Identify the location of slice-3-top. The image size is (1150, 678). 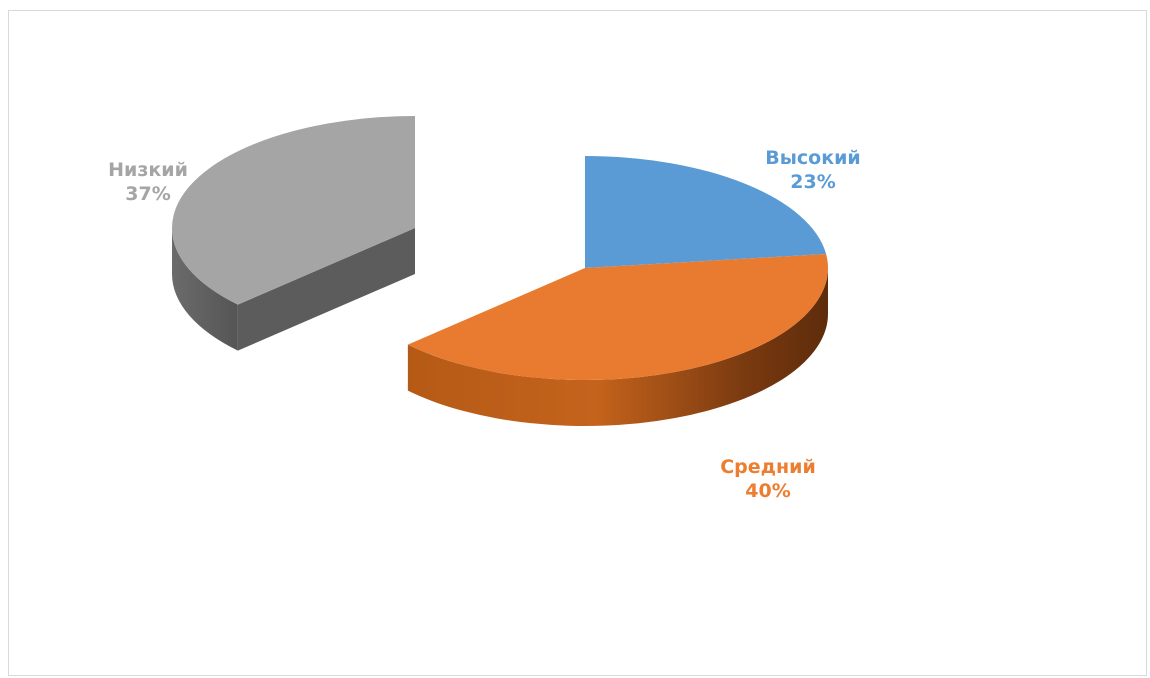
(293, 210).